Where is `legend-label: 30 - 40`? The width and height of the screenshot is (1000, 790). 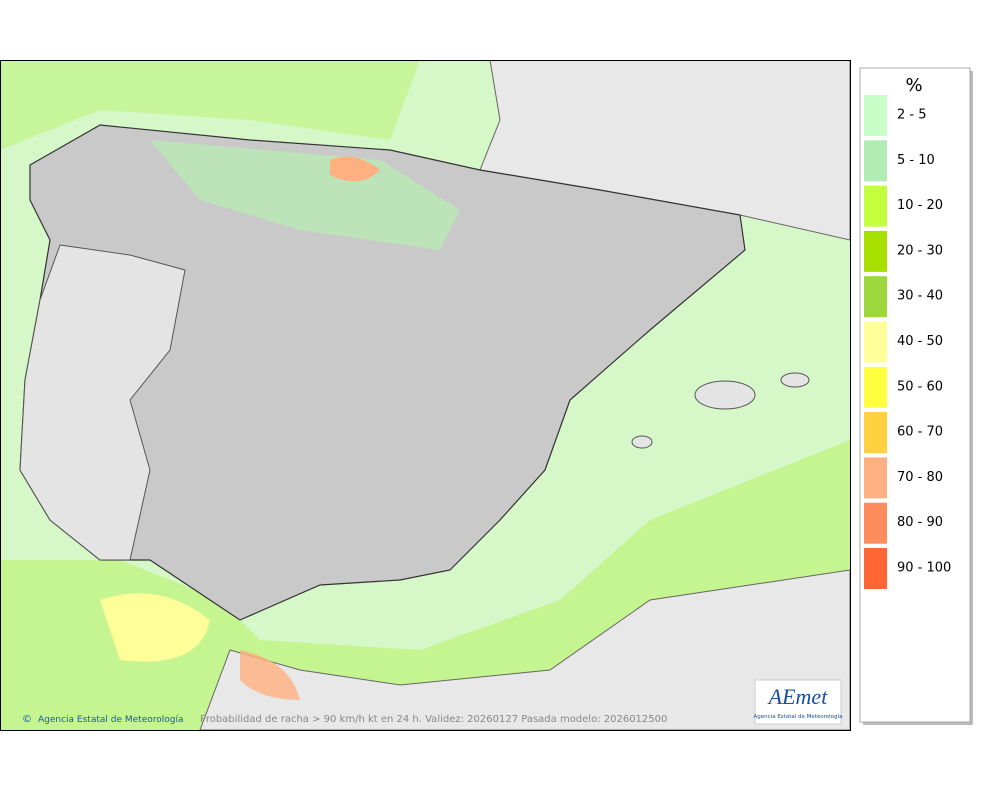
legend-label: 30 - 40 is located at coordinates (920, 296).